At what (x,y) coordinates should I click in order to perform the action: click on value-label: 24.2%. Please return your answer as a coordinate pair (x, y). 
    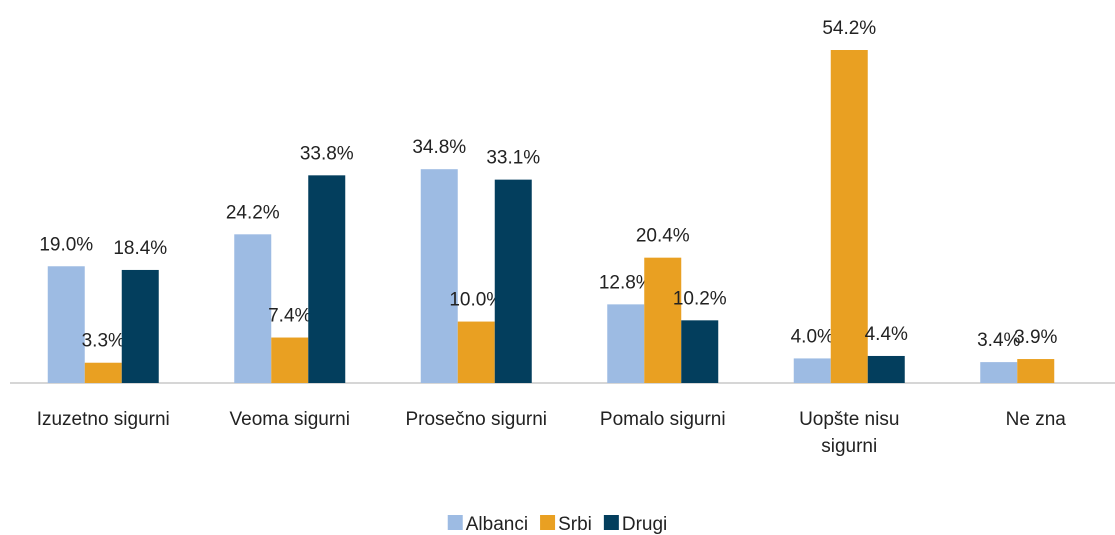
    Looking at the image, I should click on (253, 212).